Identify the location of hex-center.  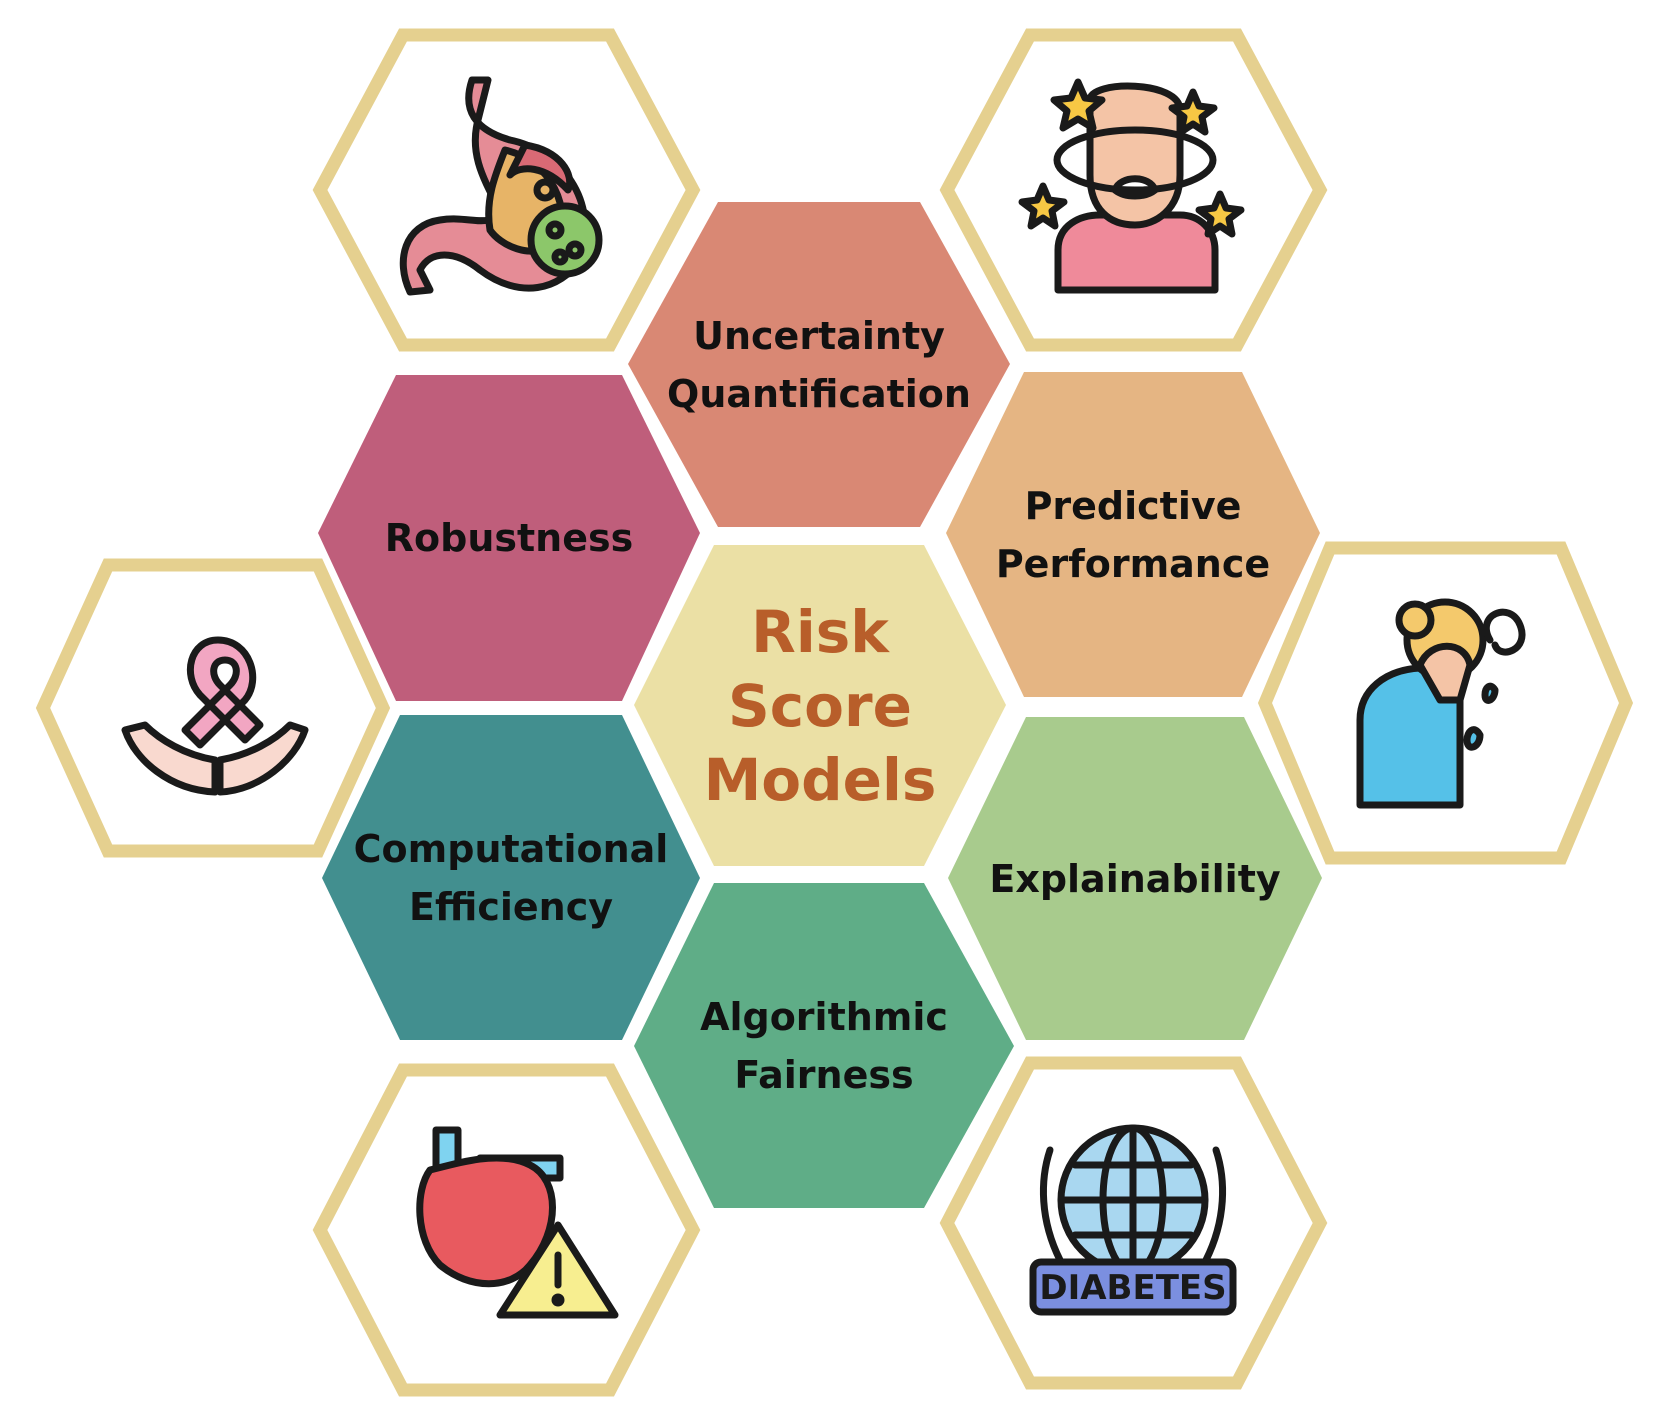
(820, 705).